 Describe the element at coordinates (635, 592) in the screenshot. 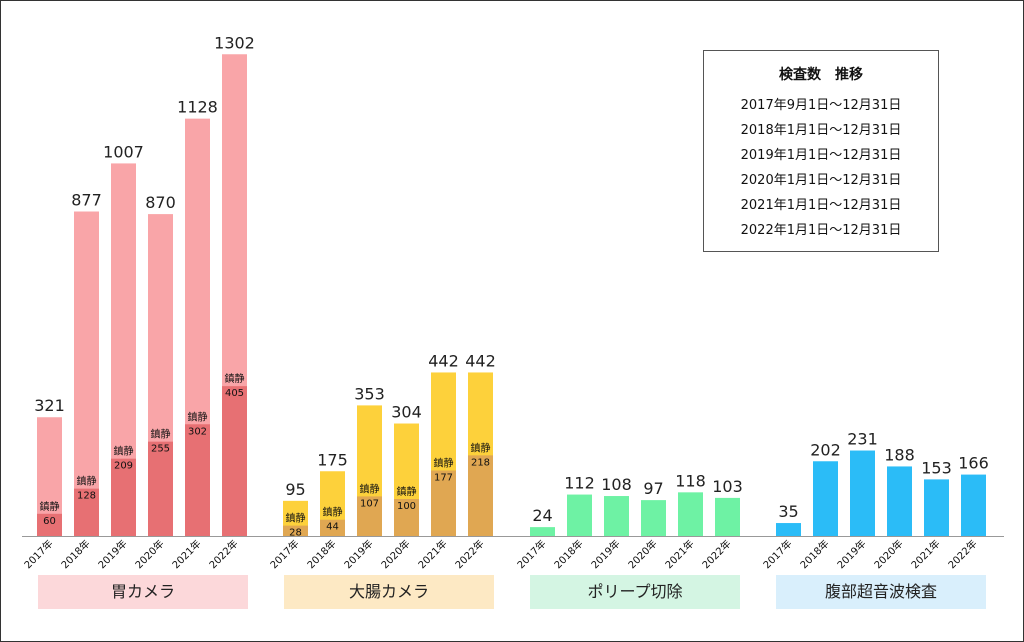

I see `category-label-polyp-removal: ポリープ切除` at that location.